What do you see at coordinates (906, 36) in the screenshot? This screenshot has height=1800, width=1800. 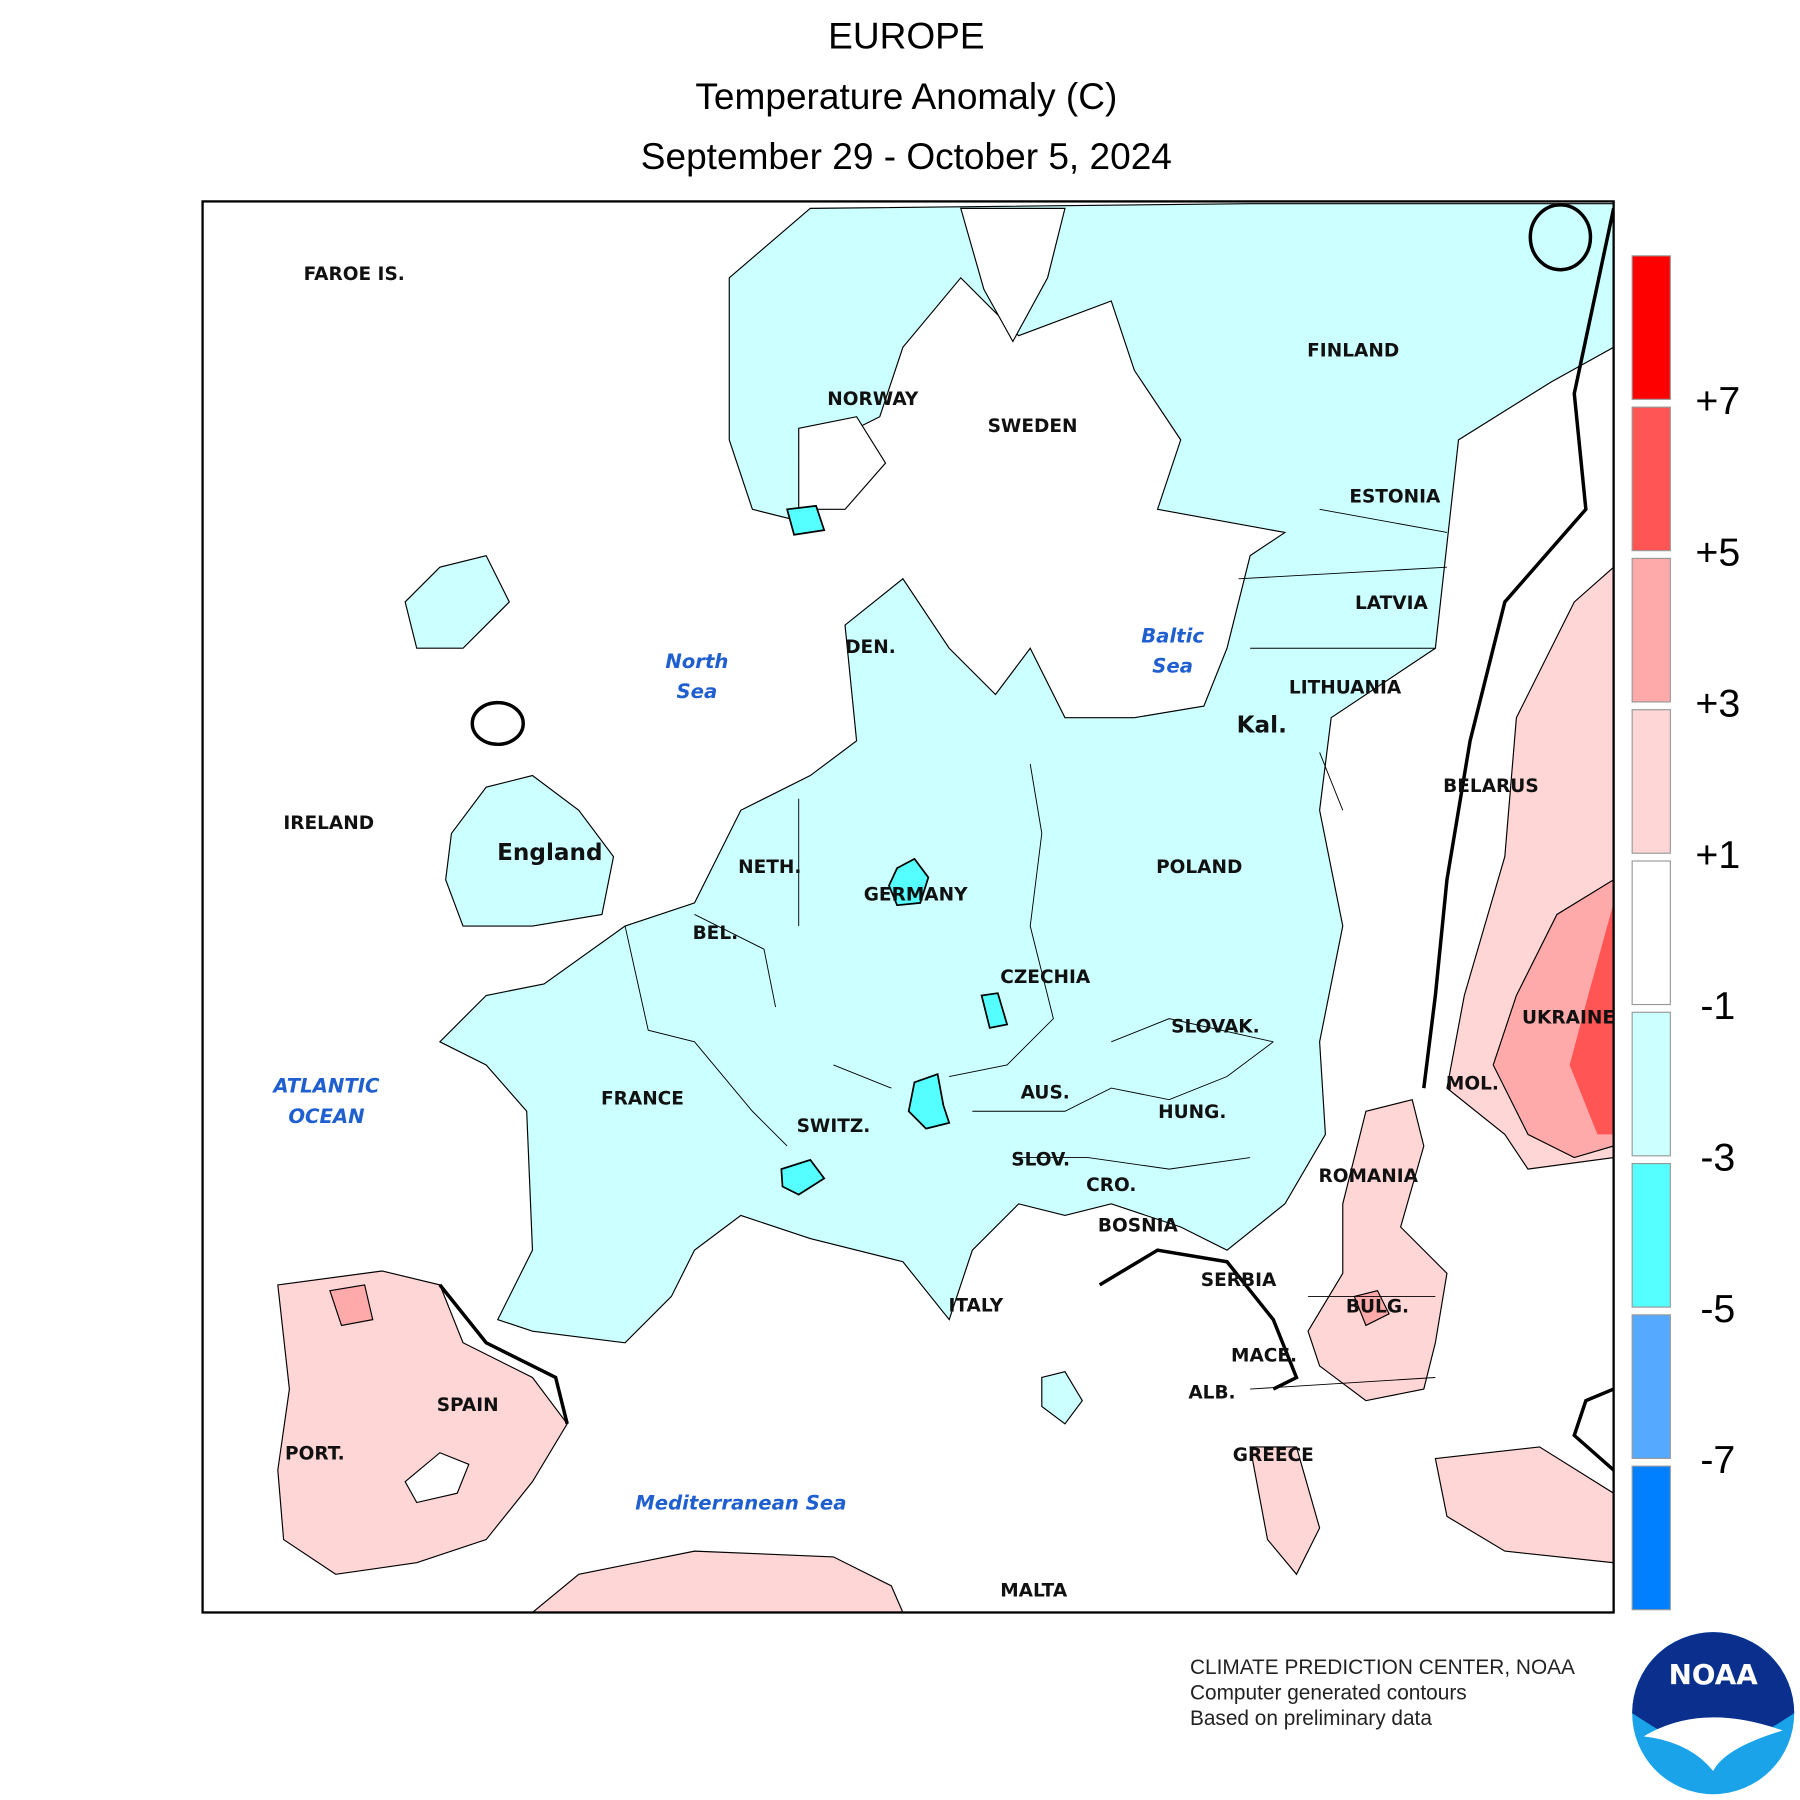 I see `title: EUROPE` at bounding box center [906, 36].